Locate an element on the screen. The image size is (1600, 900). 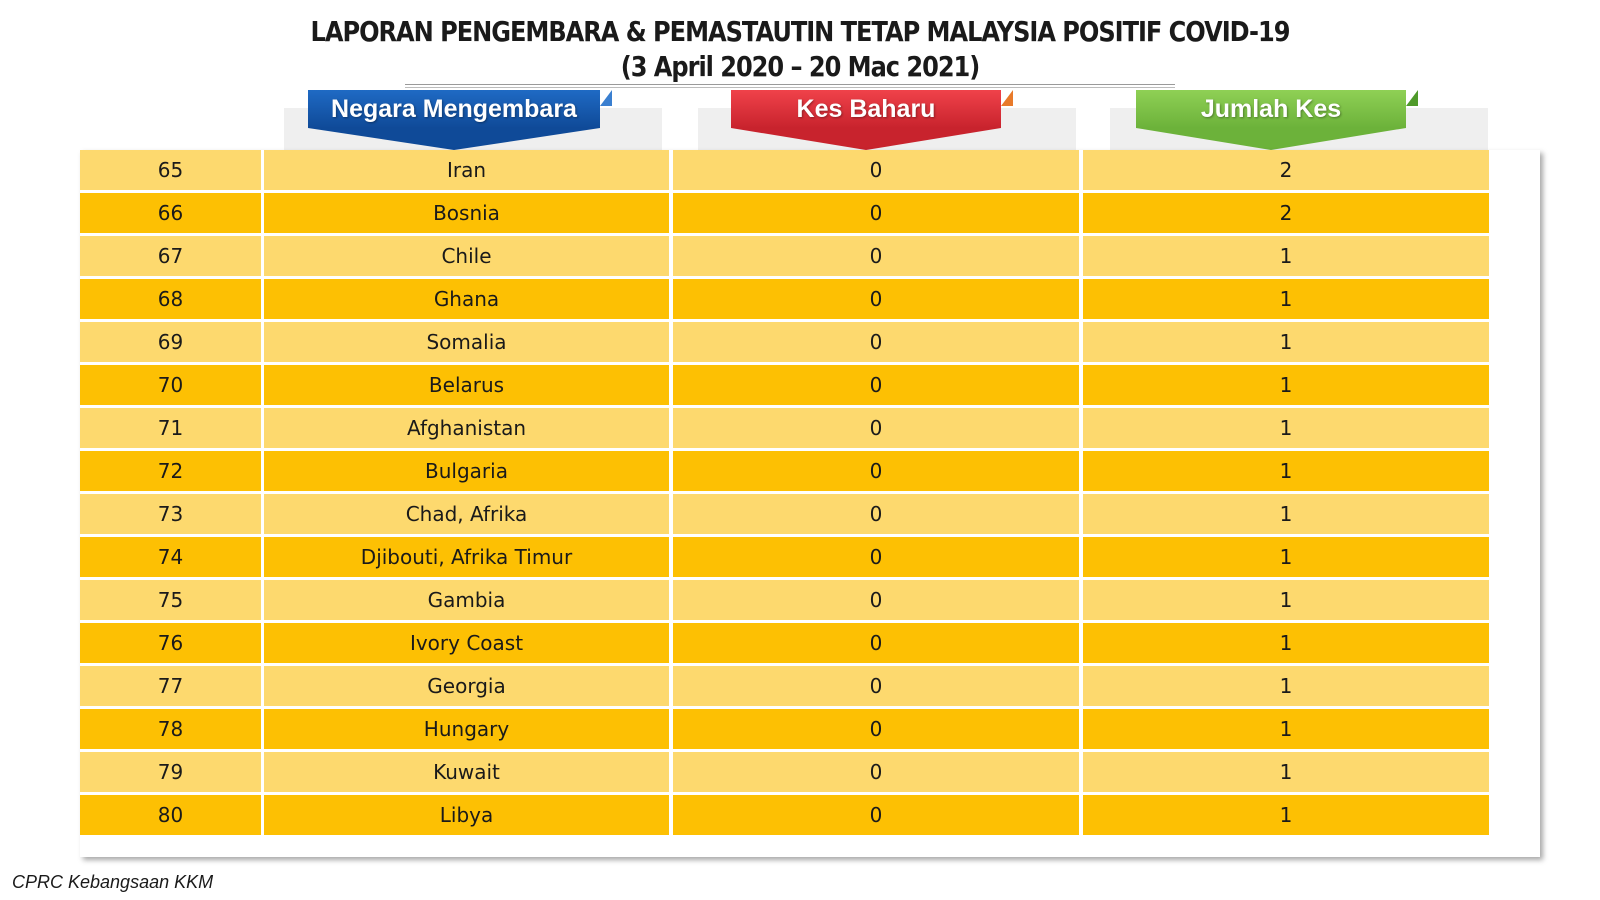
new-cases-header-arrow is located at coordinates (866, 139).